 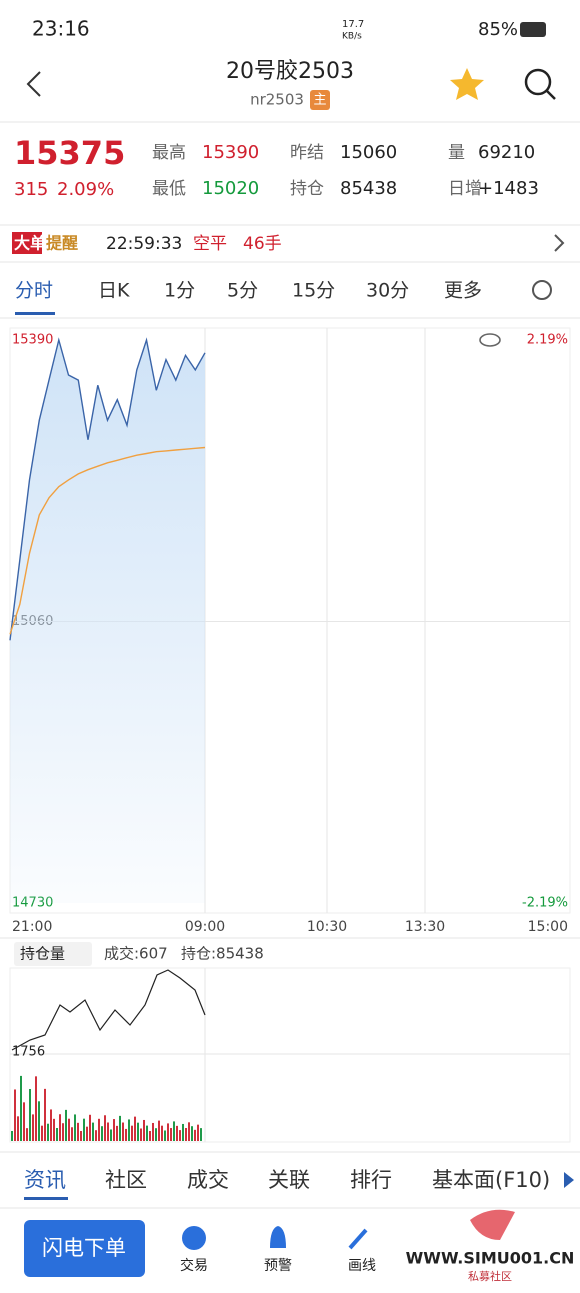 What do you see at coordinates (242, 291) in the screenshot?
I see `tab: 5分` at bounding box center [242, 291].